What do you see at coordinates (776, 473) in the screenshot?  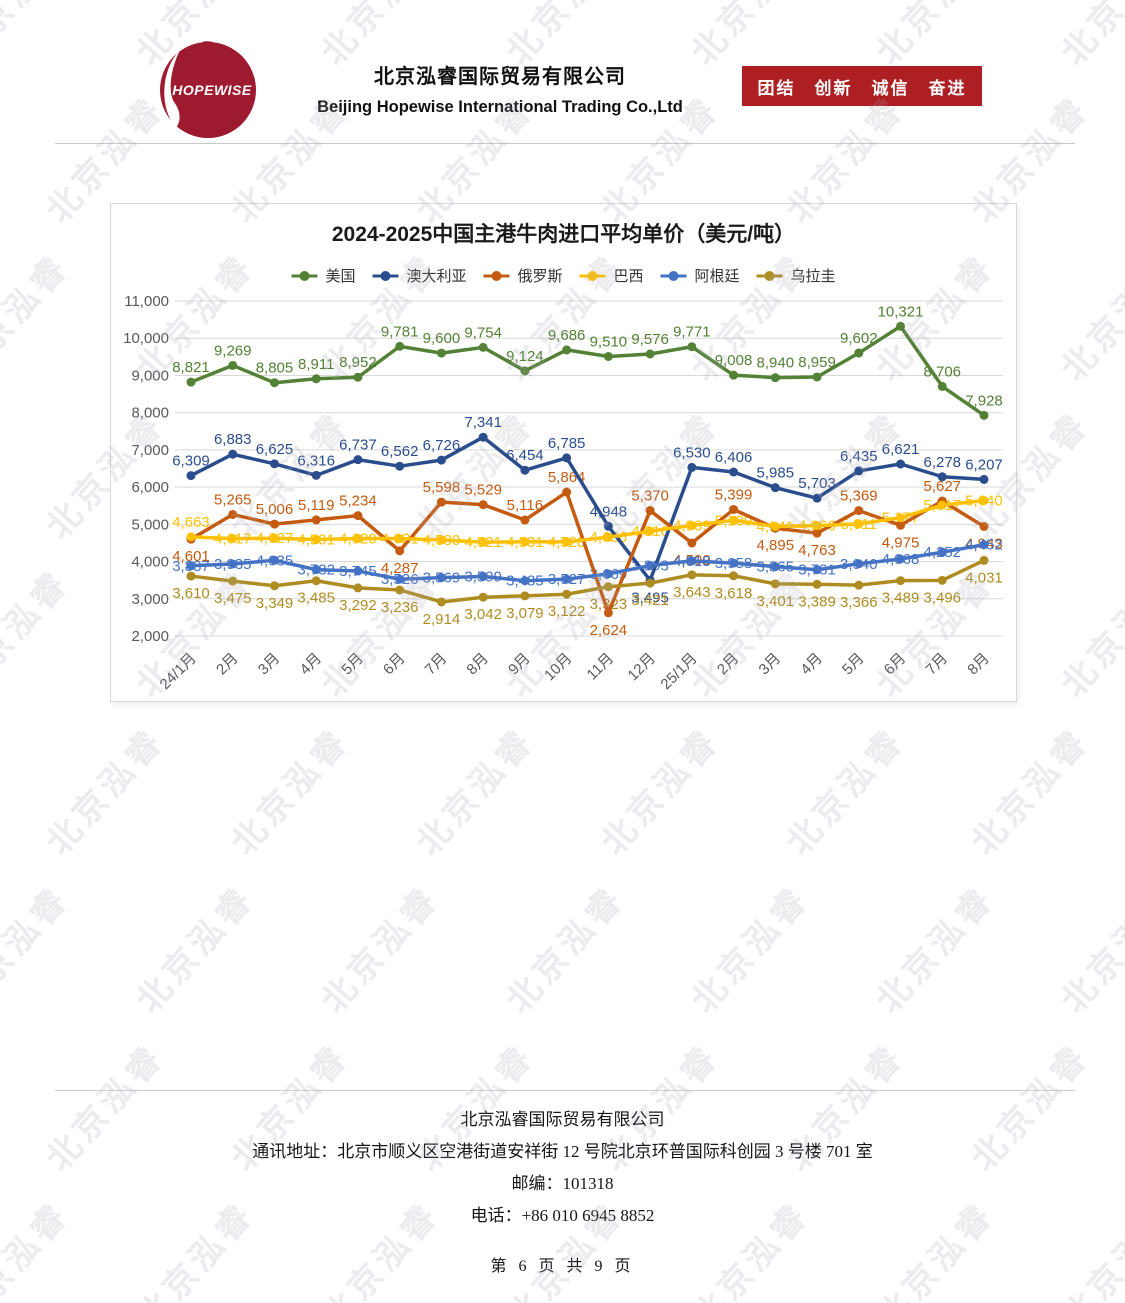 I see `data-label: 5,985` at bounding box center [776, 473].